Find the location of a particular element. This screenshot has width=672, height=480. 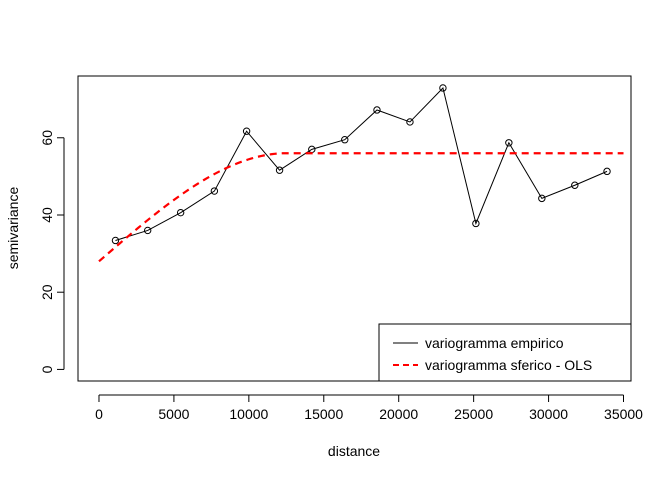

y-axis-label: semivariance is located at coordinates (13, 228).